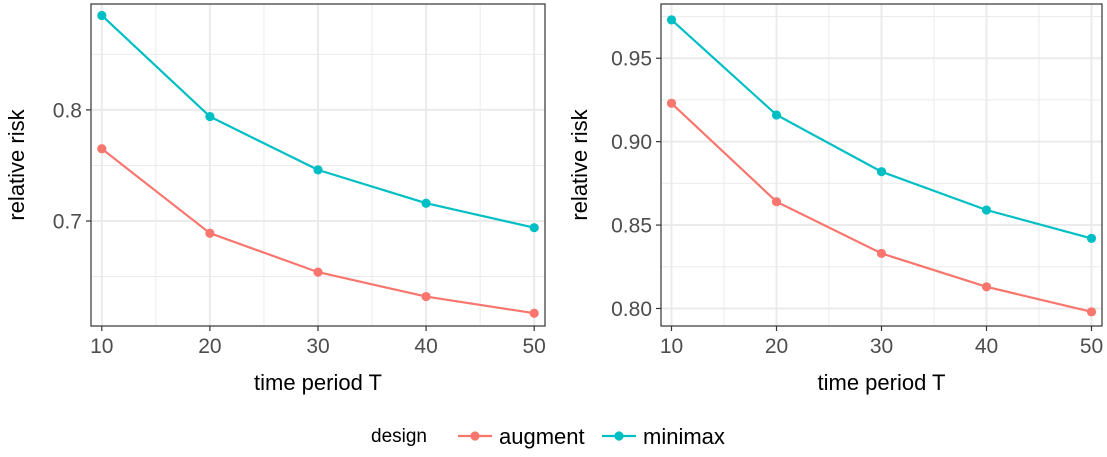  What do you see at coordinates (631, 59) in the screenshot?
I see `y-tick-label: 0.95` at bounding box center [631, 59].